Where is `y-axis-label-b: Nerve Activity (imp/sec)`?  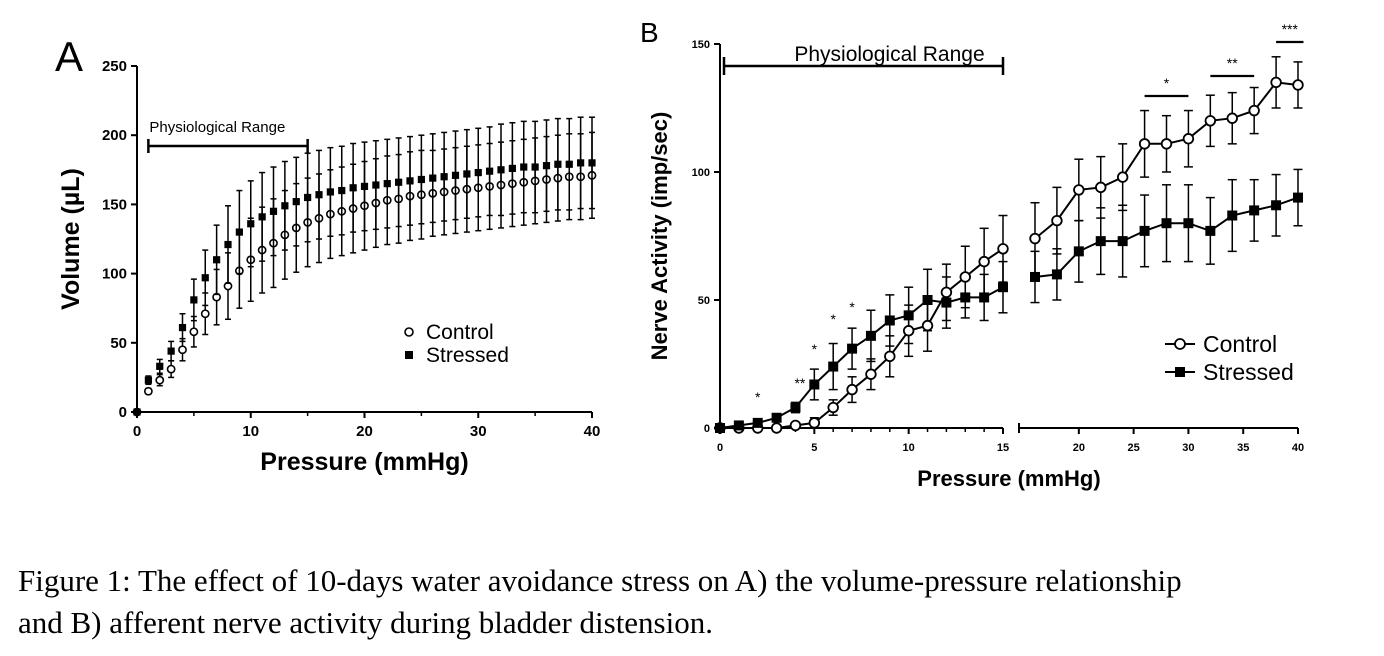 y-axis-label-b: Nerve Activity (imp/sec) is located at coordinates (659, 236).